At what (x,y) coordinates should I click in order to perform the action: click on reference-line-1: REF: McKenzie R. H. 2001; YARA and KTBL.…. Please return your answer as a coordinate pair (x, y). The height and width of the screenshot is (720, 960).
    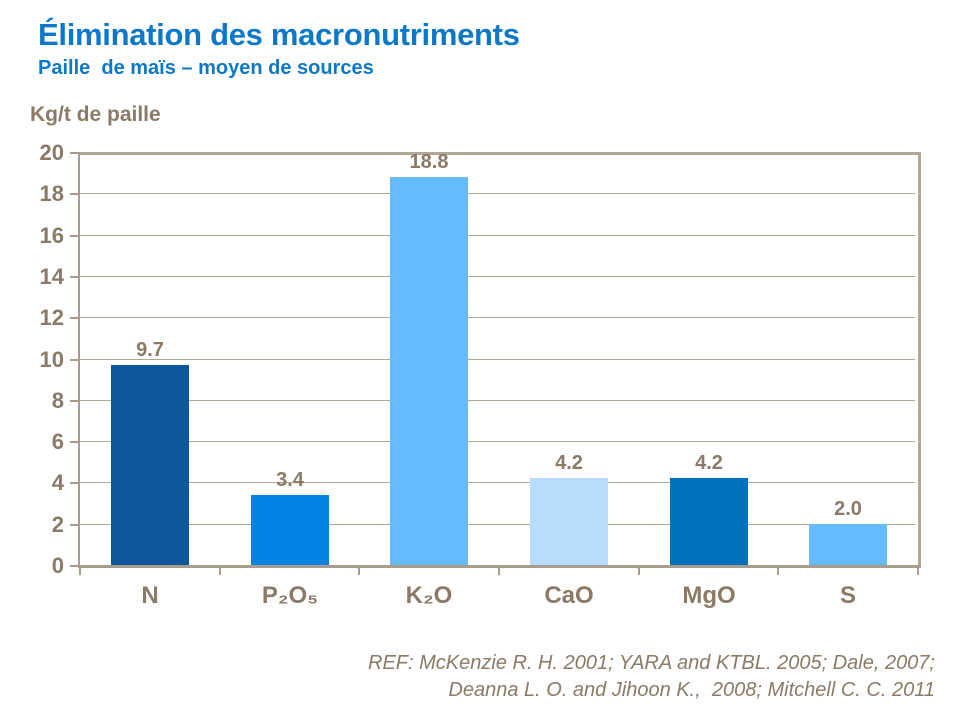
    Looking at the image, I should click on (651, 663).